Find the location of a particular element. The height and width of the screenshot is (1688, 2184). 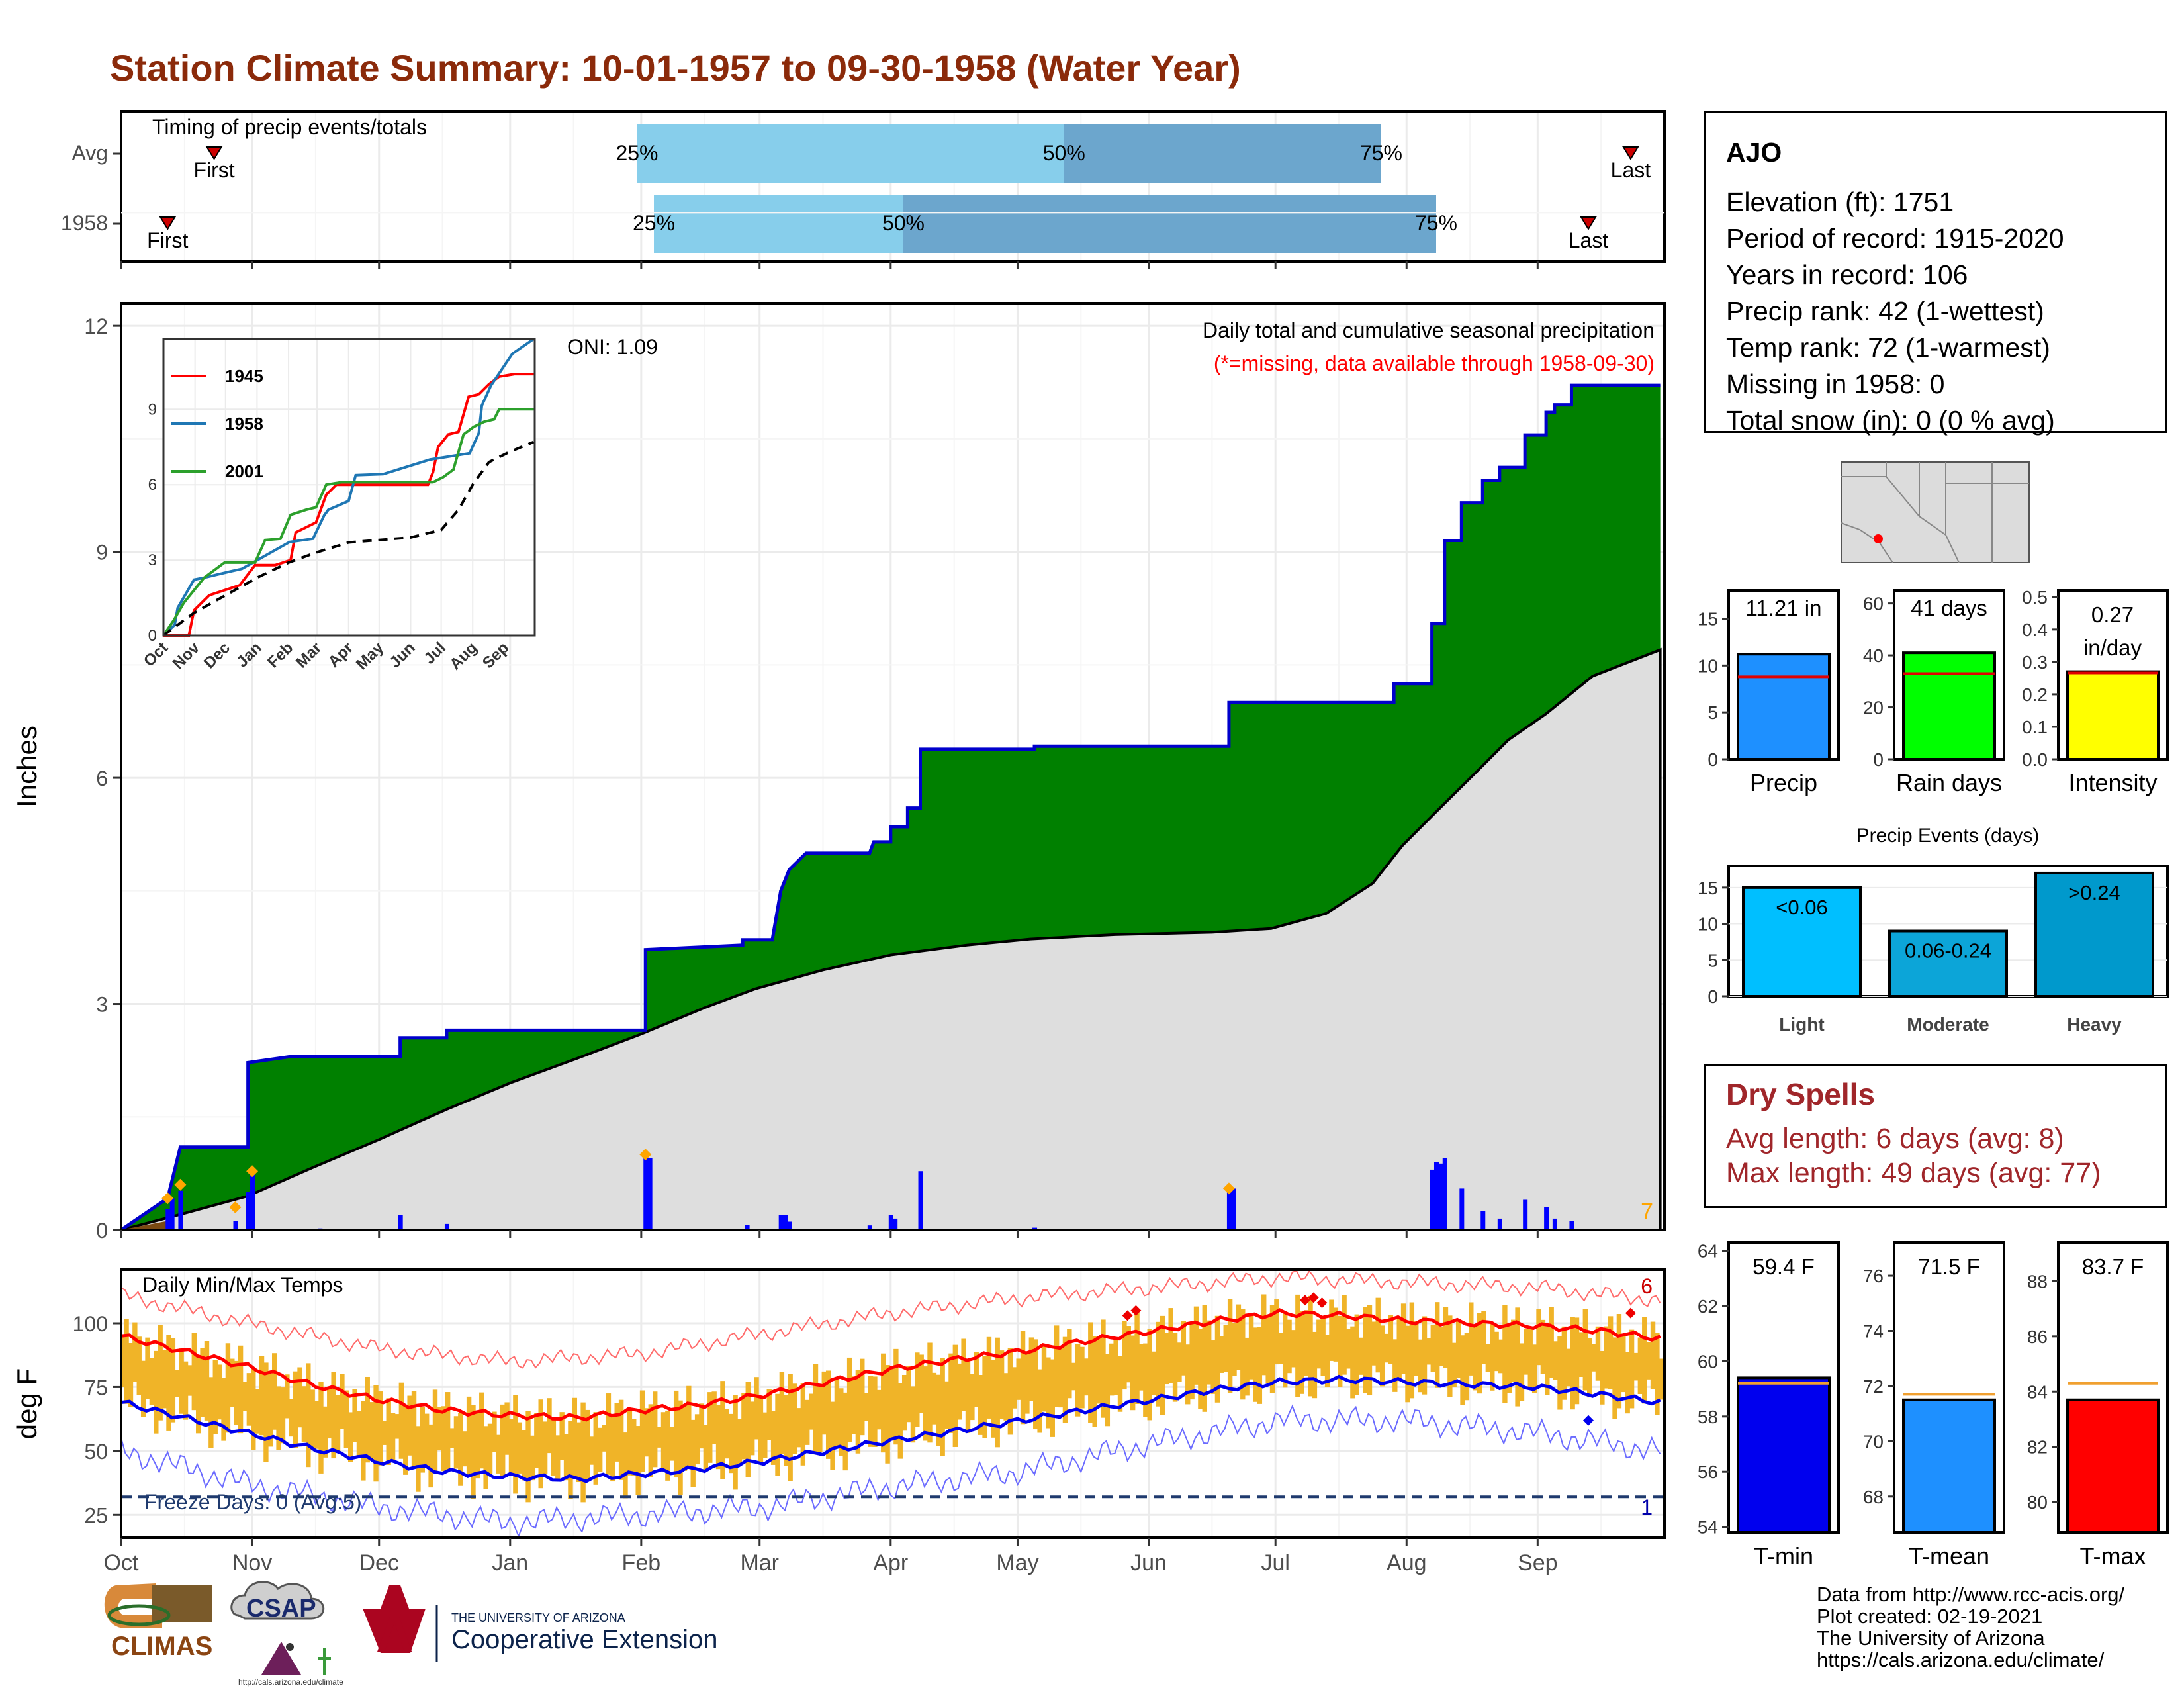

timing-p75-label: 75% is located at coordinates (1436, 223).